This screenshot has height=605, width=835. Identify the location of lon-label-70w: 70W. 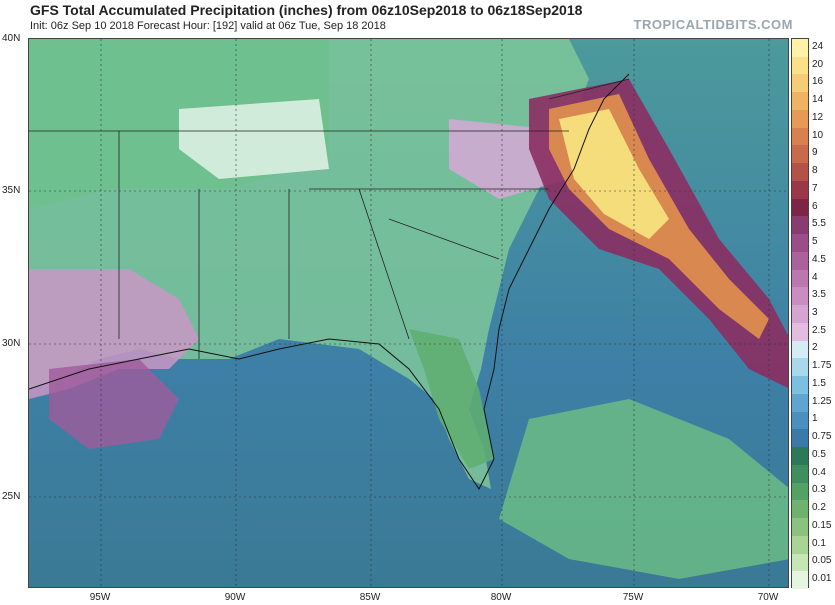
(768, 597).